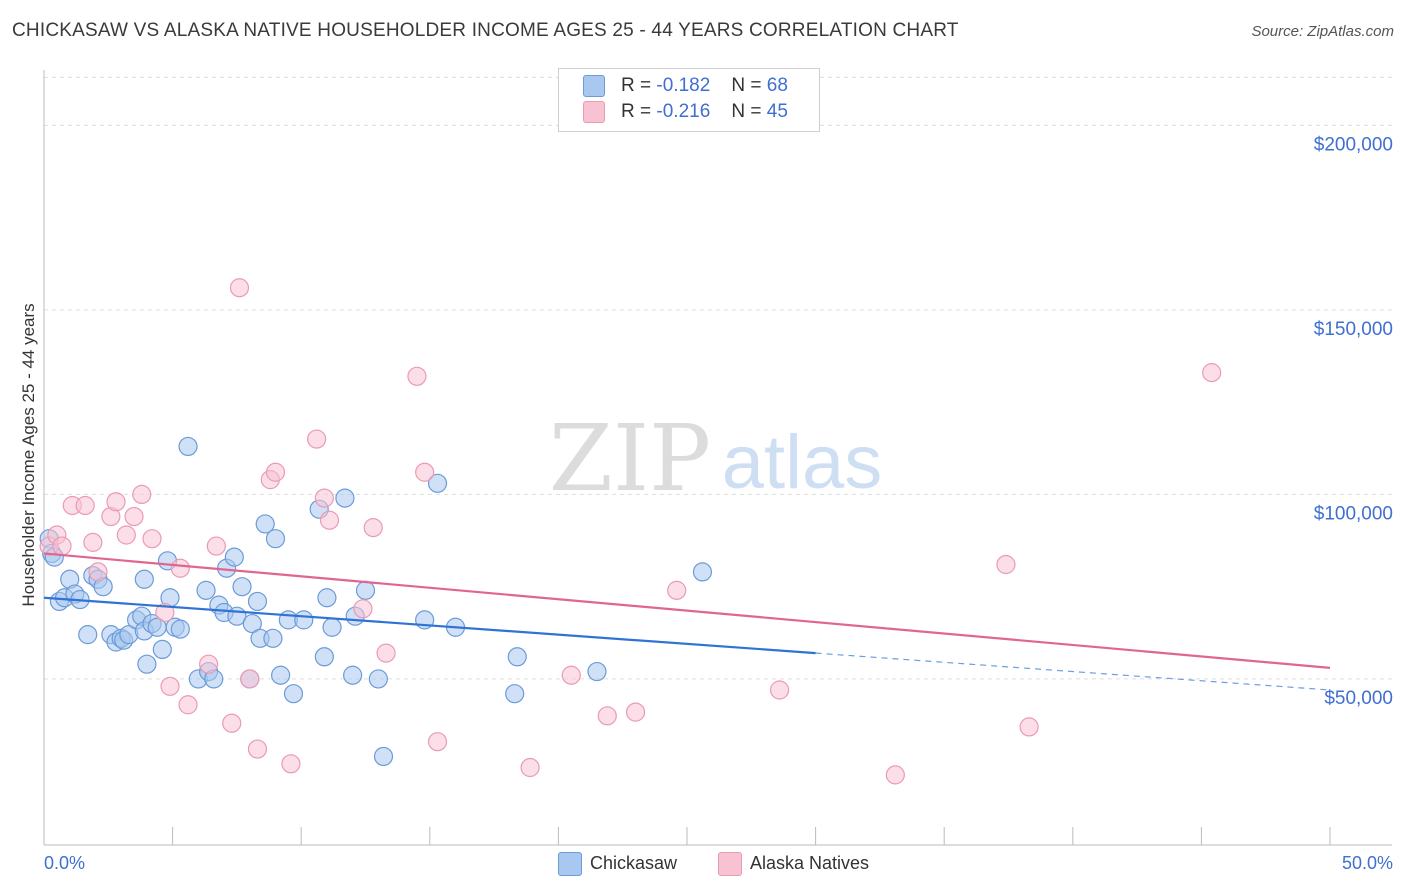 The height and width of the screenshot is (892, 1406). What do you see at coordinates (746, 112) in the screenshot?
I see `legend-n-label: N =` at bounding box center [746, 112].